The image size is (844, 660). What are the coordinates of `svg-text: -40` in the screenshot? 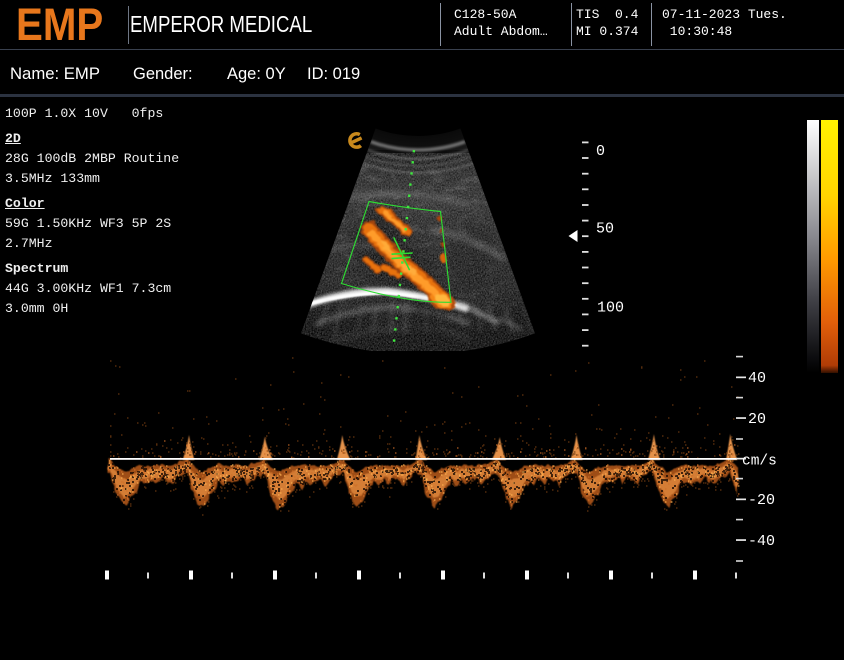 It's located at (761, 541).